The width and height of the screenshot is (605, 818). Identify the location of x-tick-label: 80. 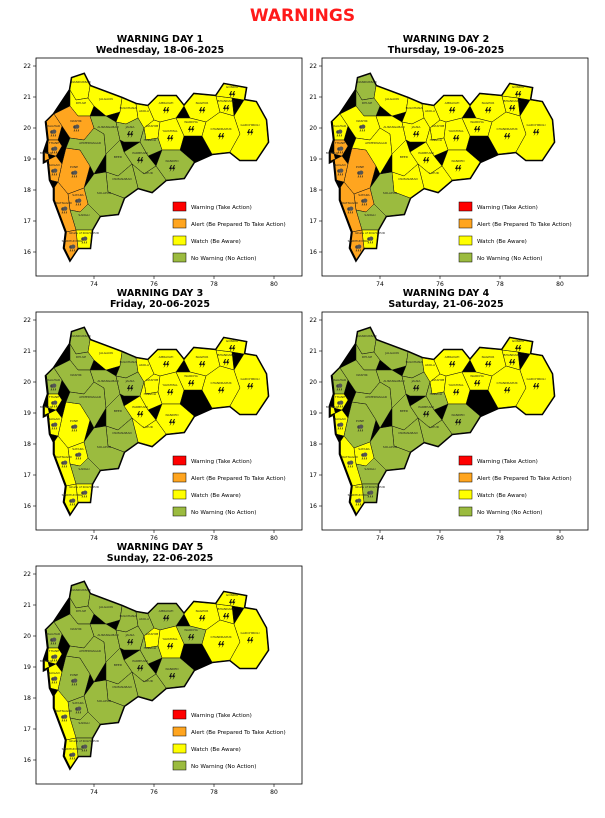
(274, 284).